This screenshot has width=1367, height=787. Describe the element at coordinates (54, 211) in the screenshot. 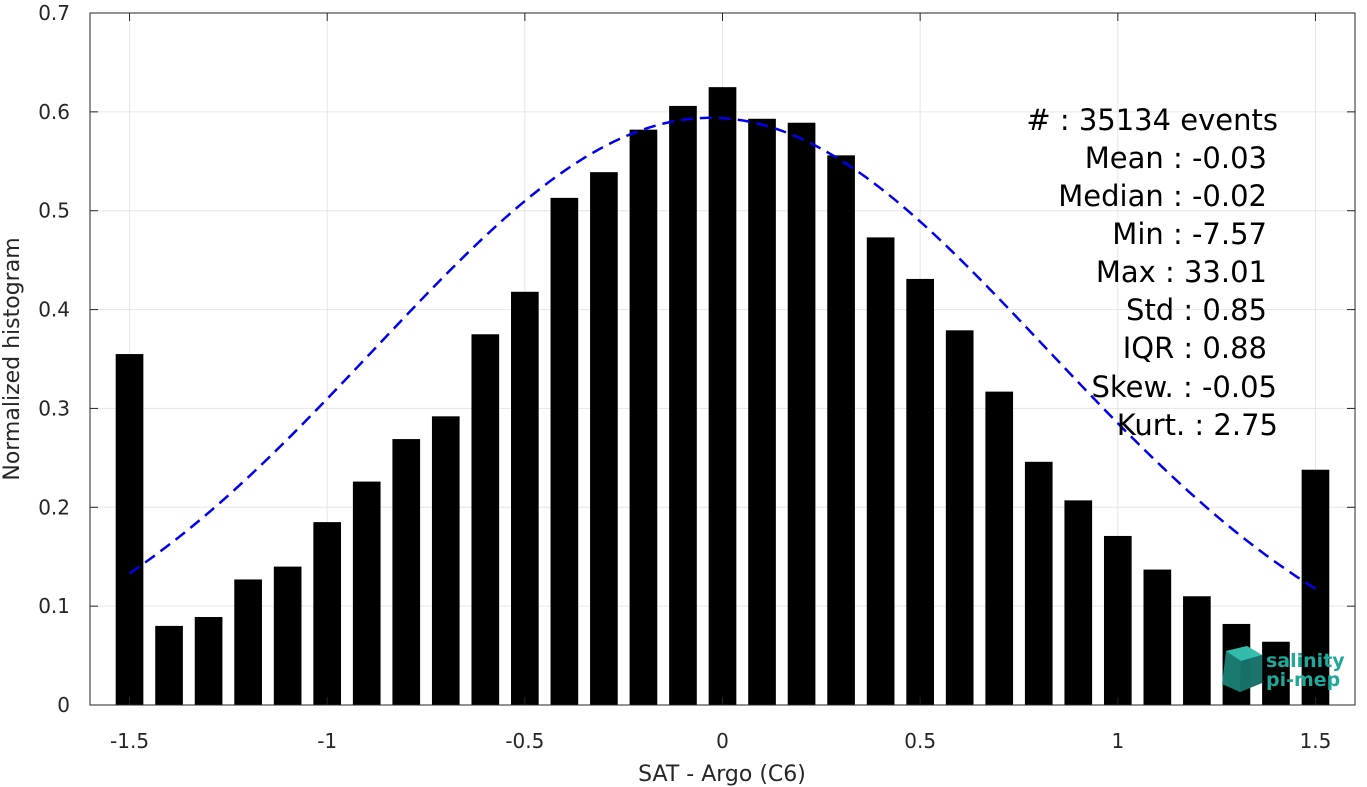

I see `y-tick-label: 0.5` at that location.